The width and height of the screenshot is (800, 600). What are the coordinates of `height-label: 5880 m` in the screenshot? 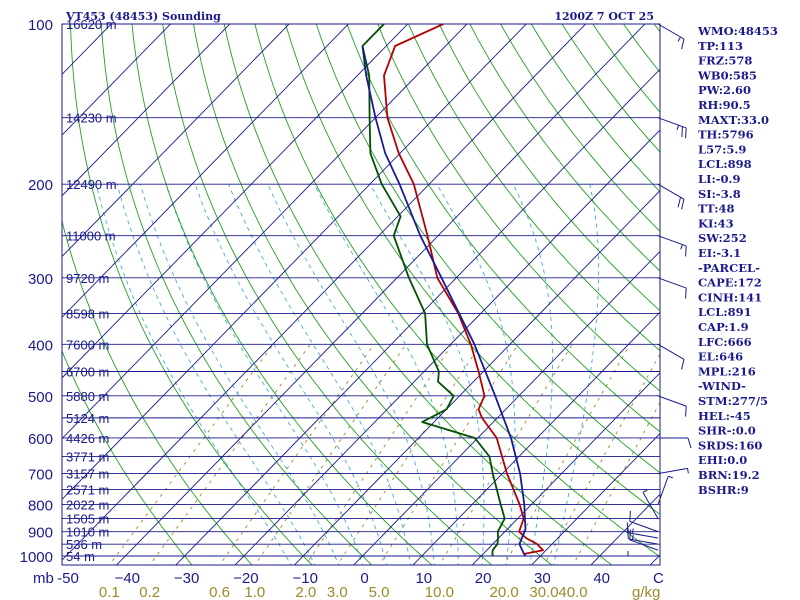 It's located at (87, 396).